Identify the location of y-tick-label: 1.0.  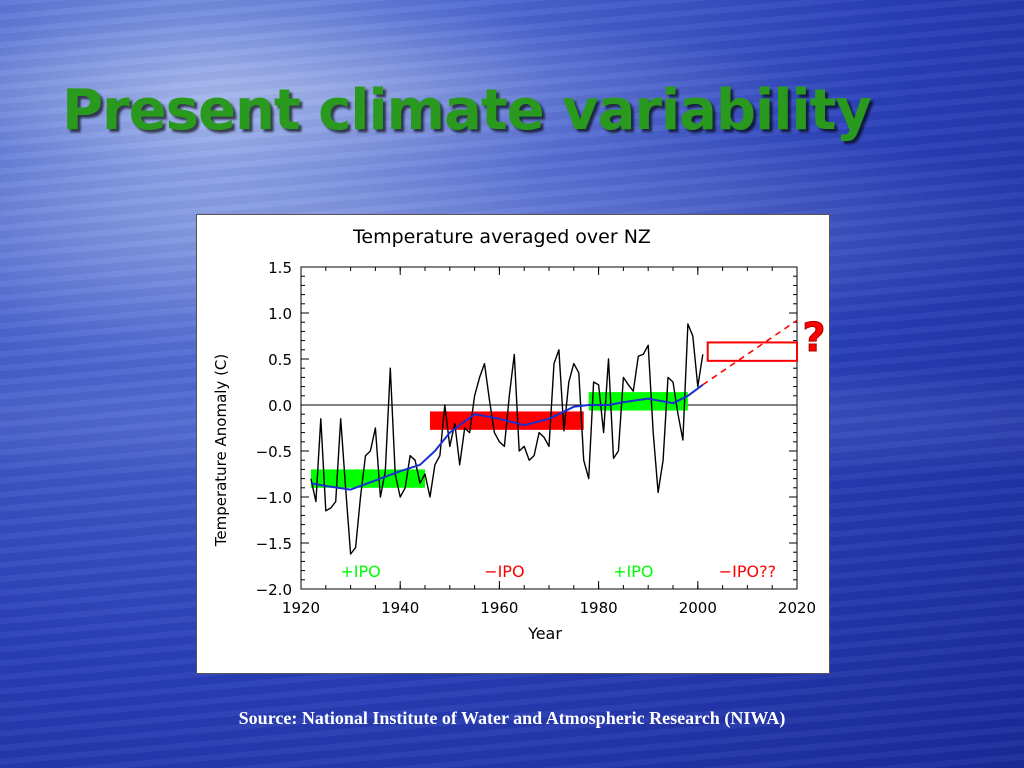
(280, 314).